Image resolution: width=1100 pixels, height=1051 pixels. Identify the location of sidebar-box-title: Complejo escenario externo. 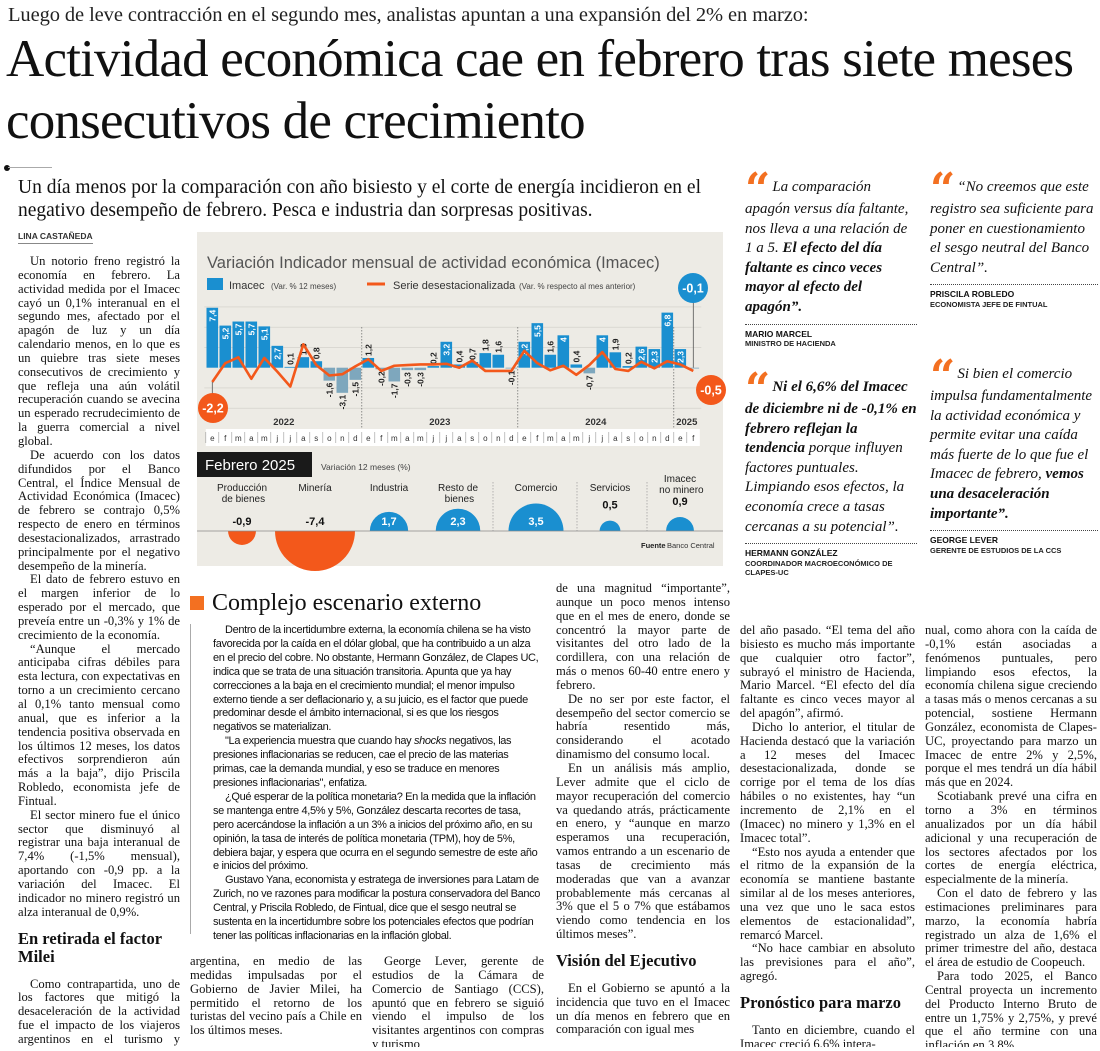
(367, 603).